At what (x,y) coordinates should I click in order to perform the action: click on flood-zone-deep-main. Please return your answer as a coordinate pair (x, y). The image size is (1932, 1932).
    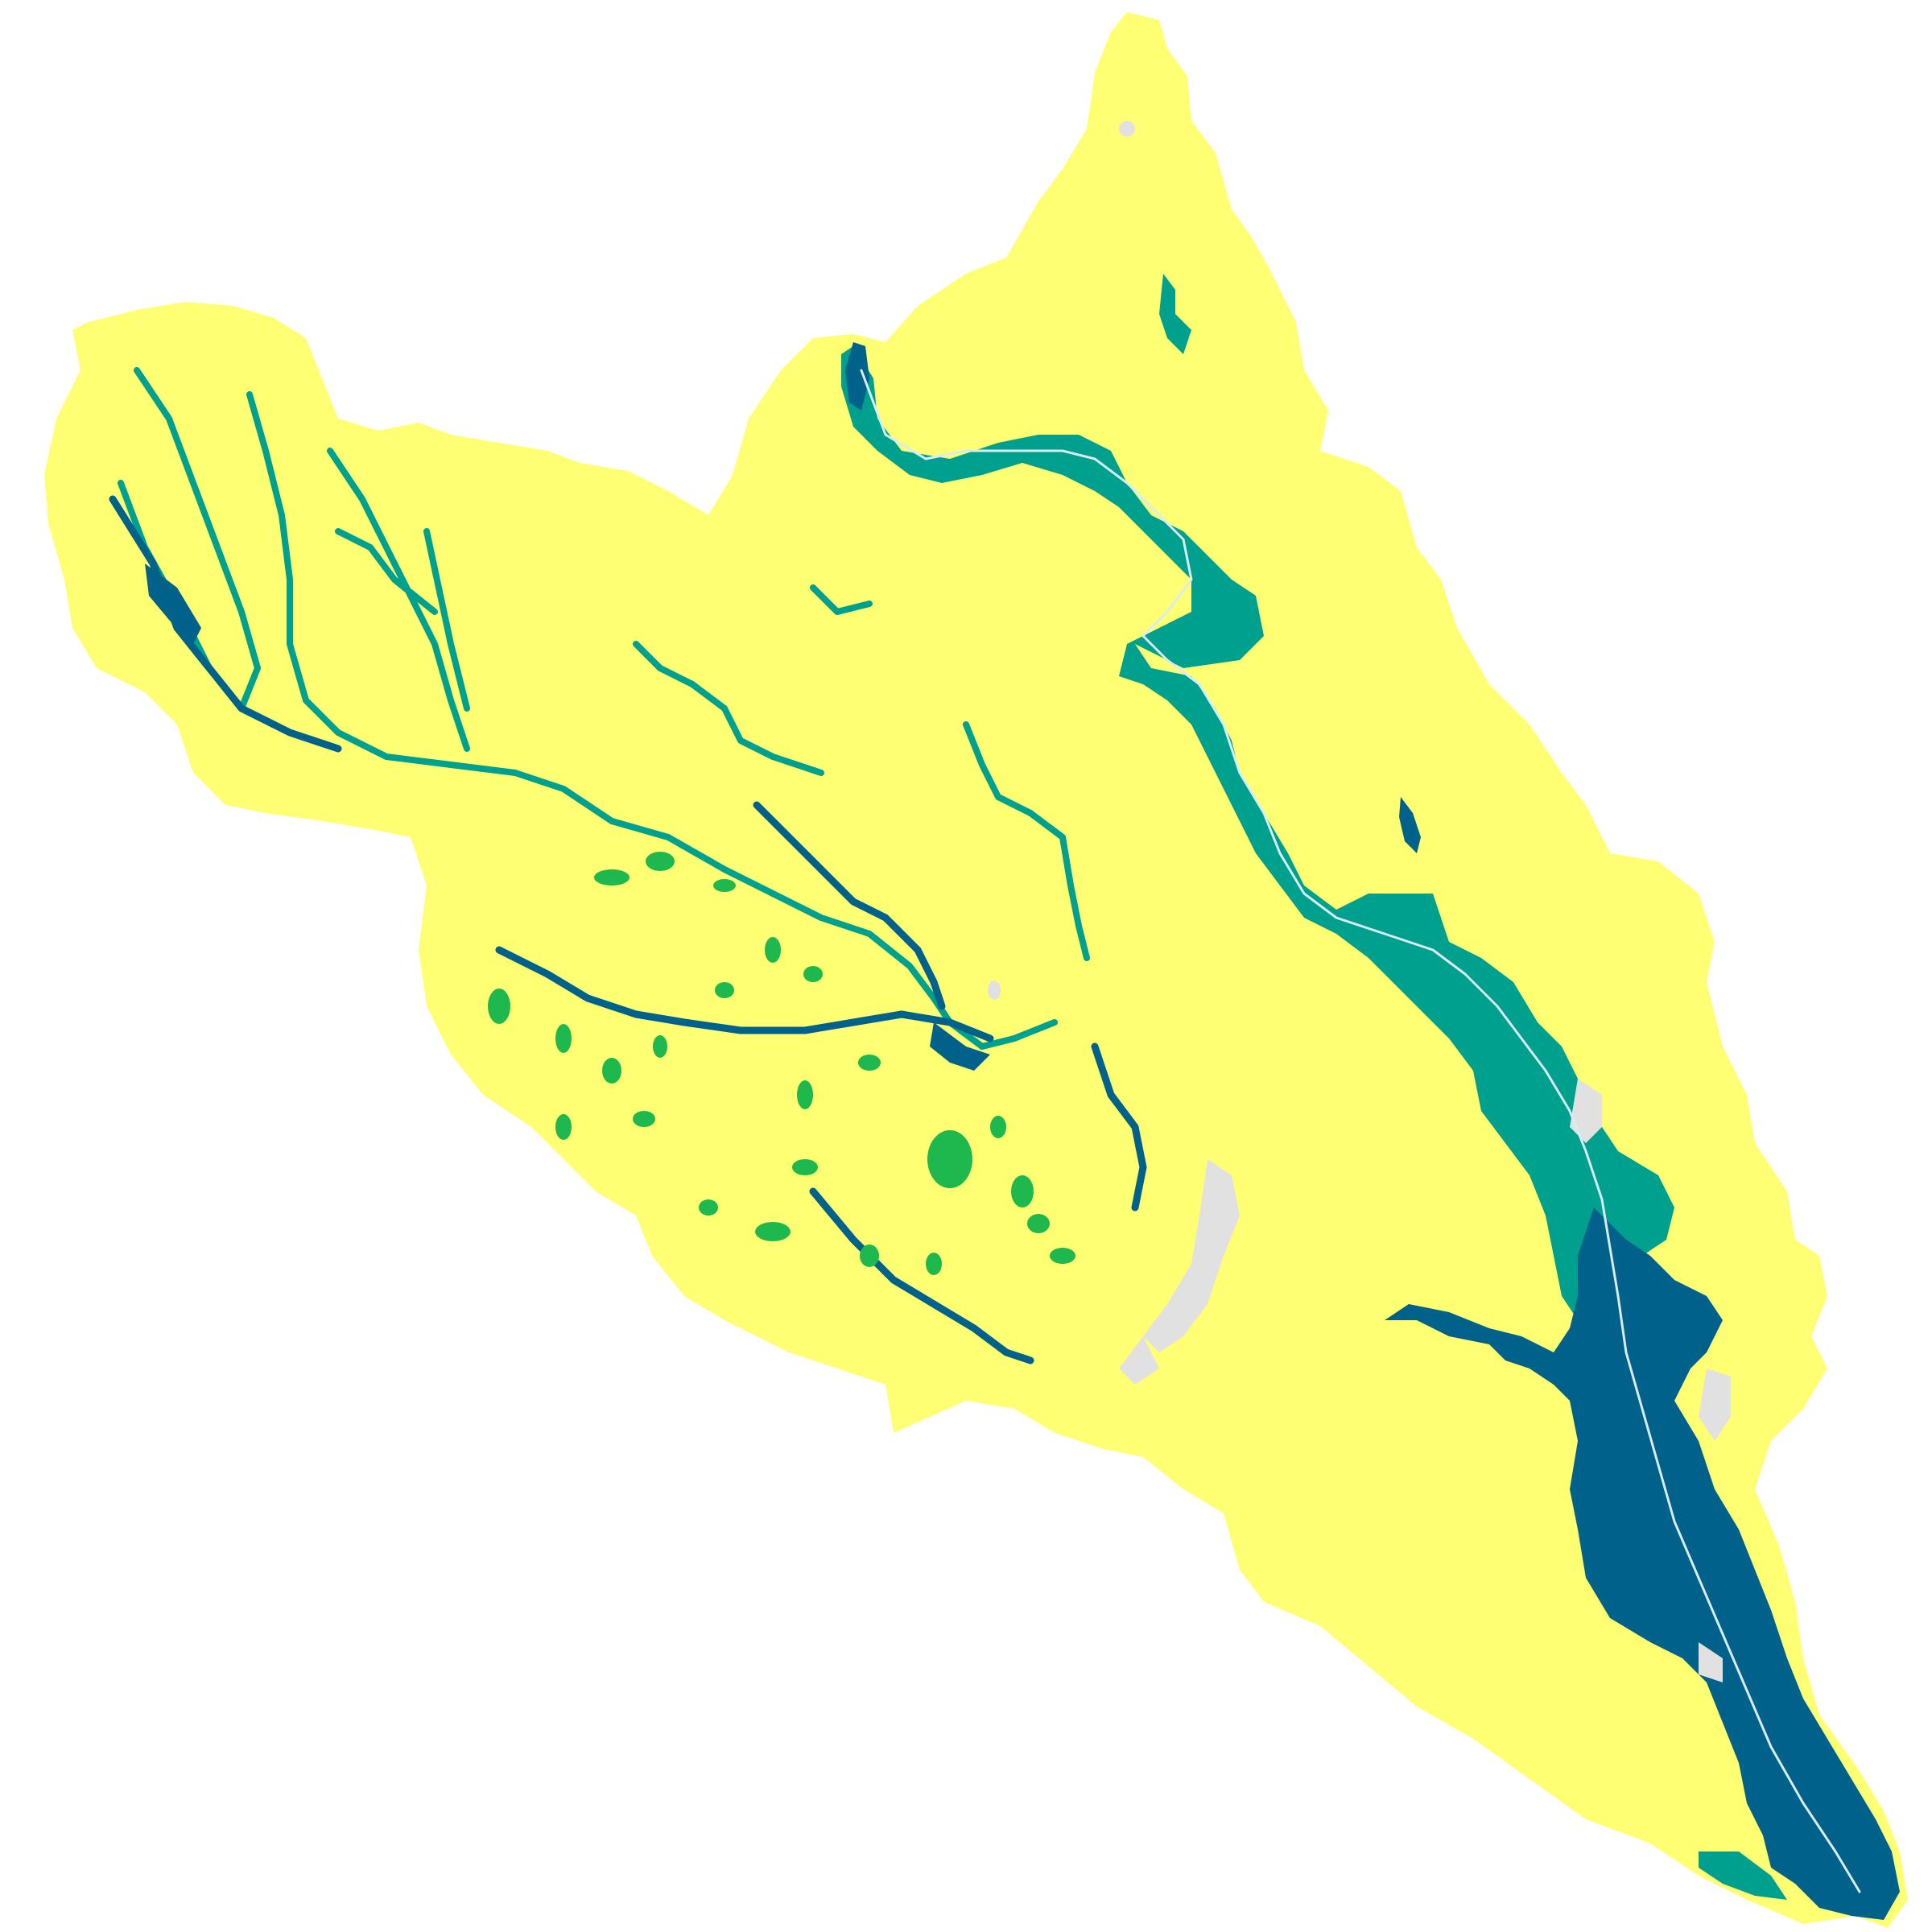
    Looking at the image, I should click on (1642, 1564).